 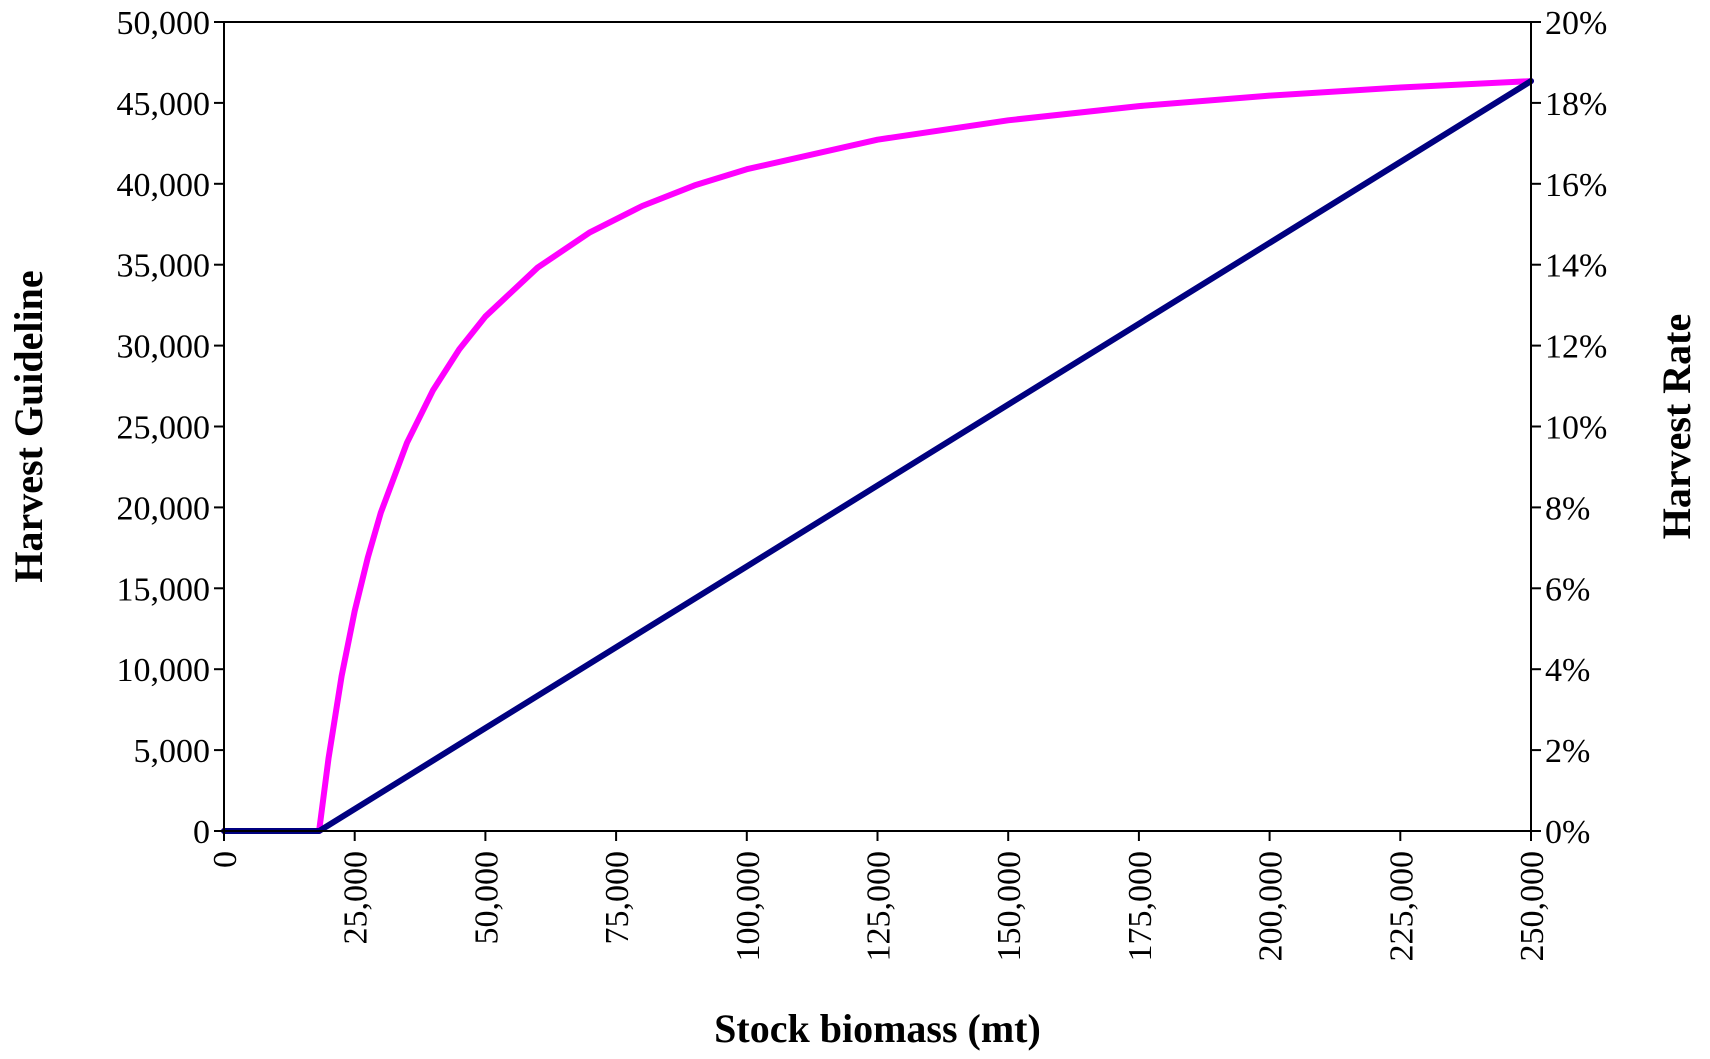 What do you see at coordinates (486, 898) in the screenshot?
I see `x-tick-label: 50,000` at bounding box center [486, 898].